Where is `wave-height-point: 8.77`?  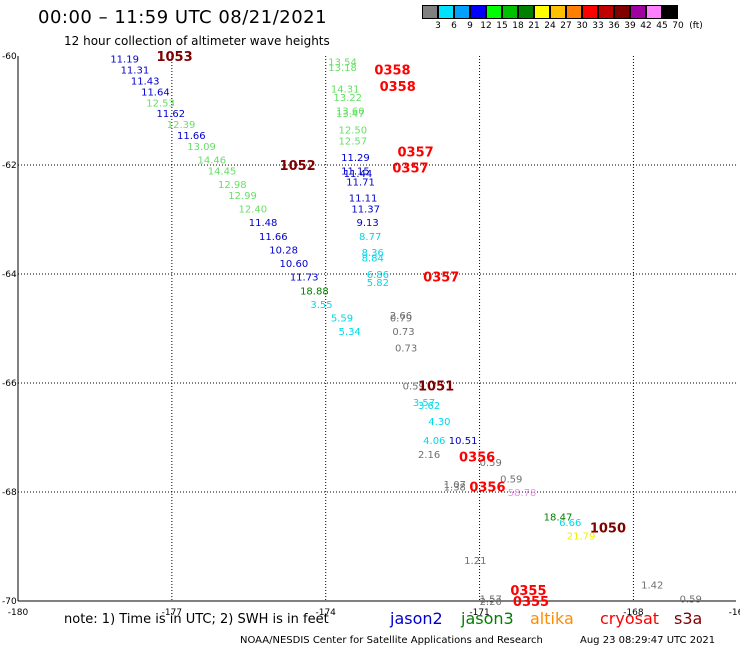 wave-height-point: 8.77 is located at coordinates (370, 237).